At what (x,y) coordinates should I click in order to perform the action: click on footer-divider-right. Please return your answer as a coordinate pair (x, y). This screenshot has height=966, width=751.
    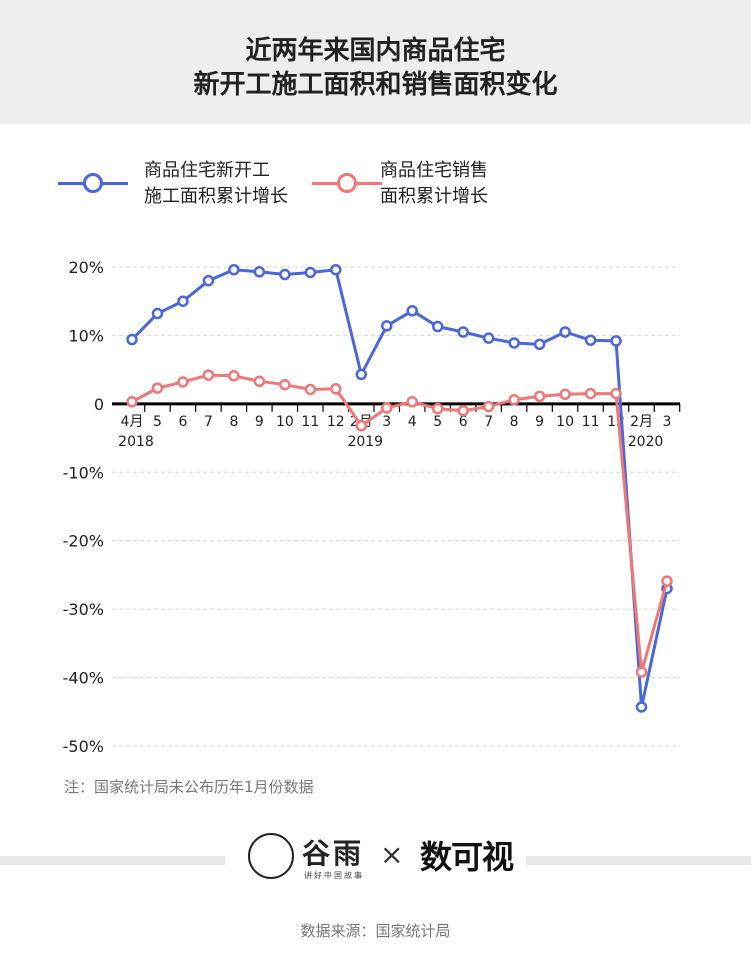
    Looking at the image, I should click on (638, 860).